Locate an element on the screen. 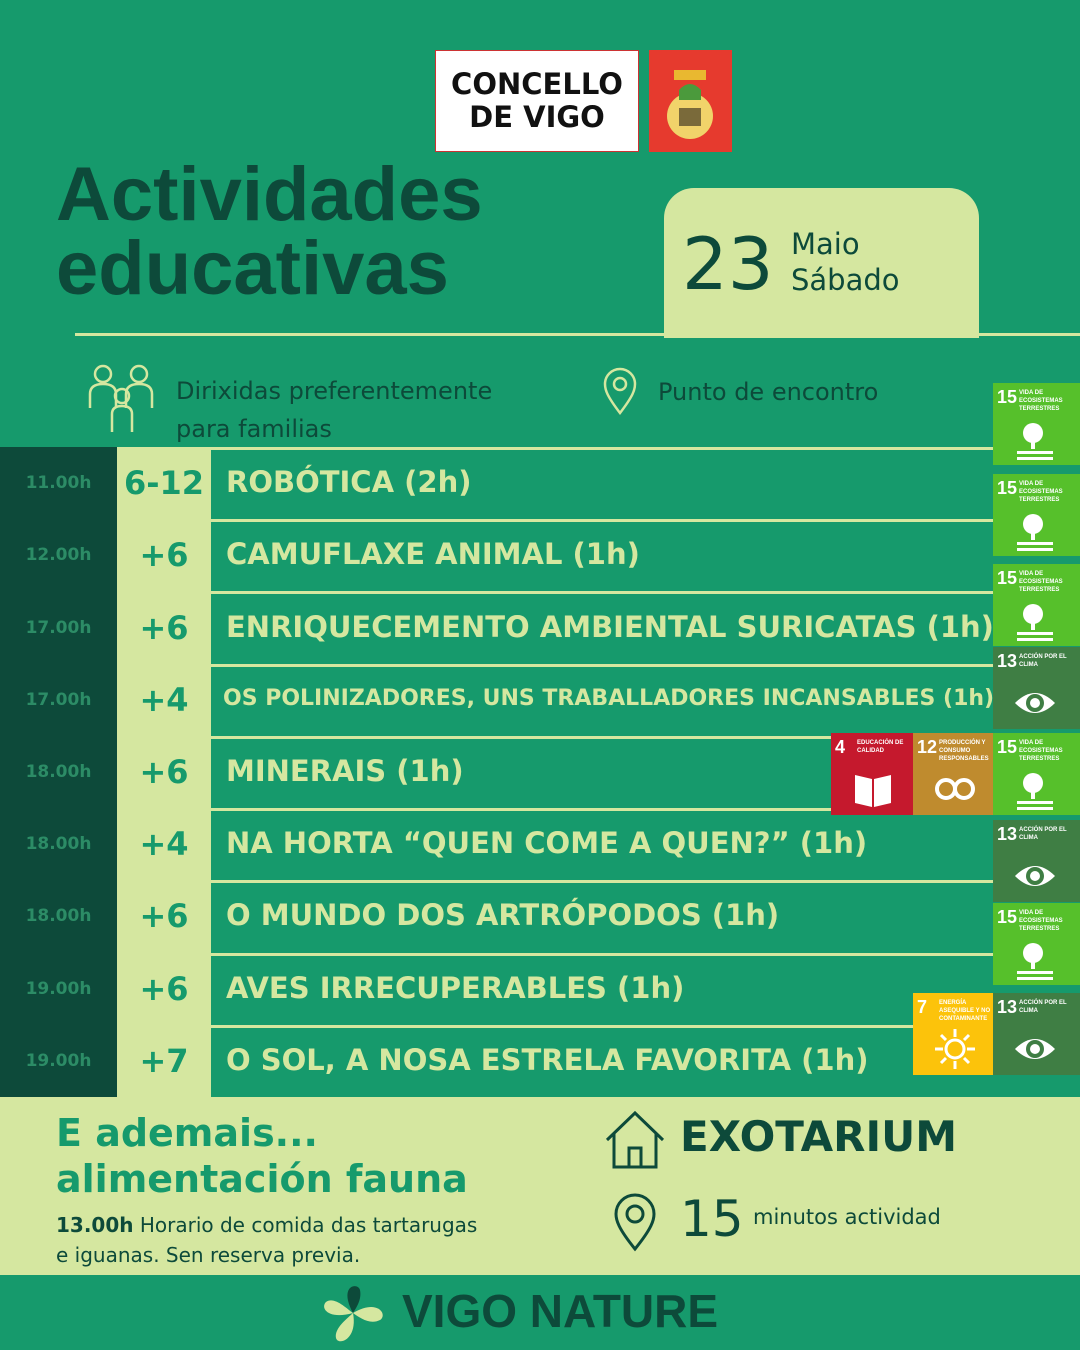  activity-name: ROBÓTICA (2h) is located at coordinates (349, 482).